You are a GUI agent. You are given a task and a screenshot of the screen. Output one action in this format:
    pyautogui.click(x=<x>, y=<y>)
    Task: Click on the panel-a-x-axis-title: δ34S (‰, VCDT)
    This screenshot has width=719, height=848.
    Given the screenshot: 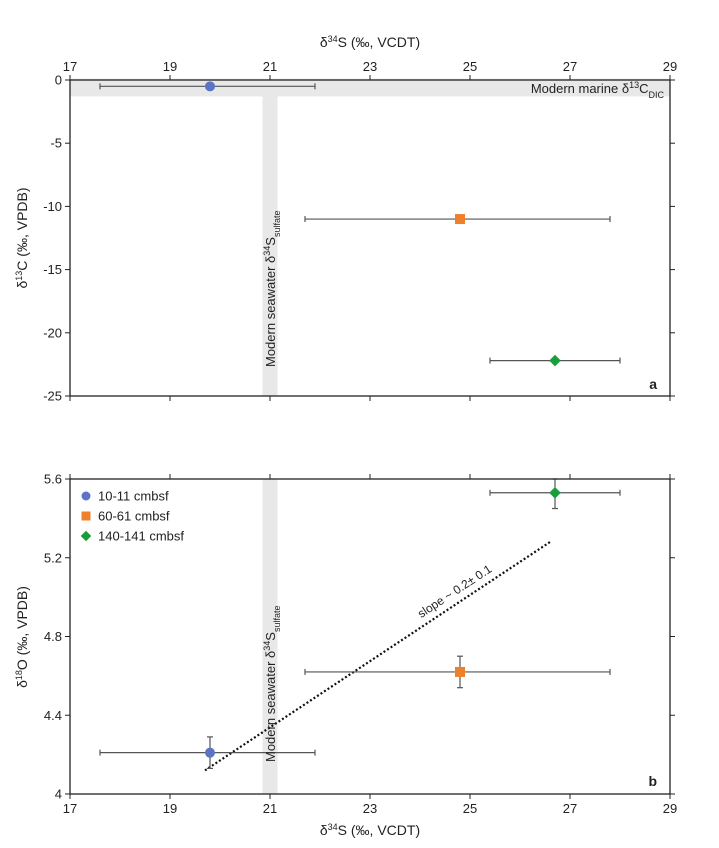 What is the action you would take?
    pyautogui.click(x=370, y=42)
    